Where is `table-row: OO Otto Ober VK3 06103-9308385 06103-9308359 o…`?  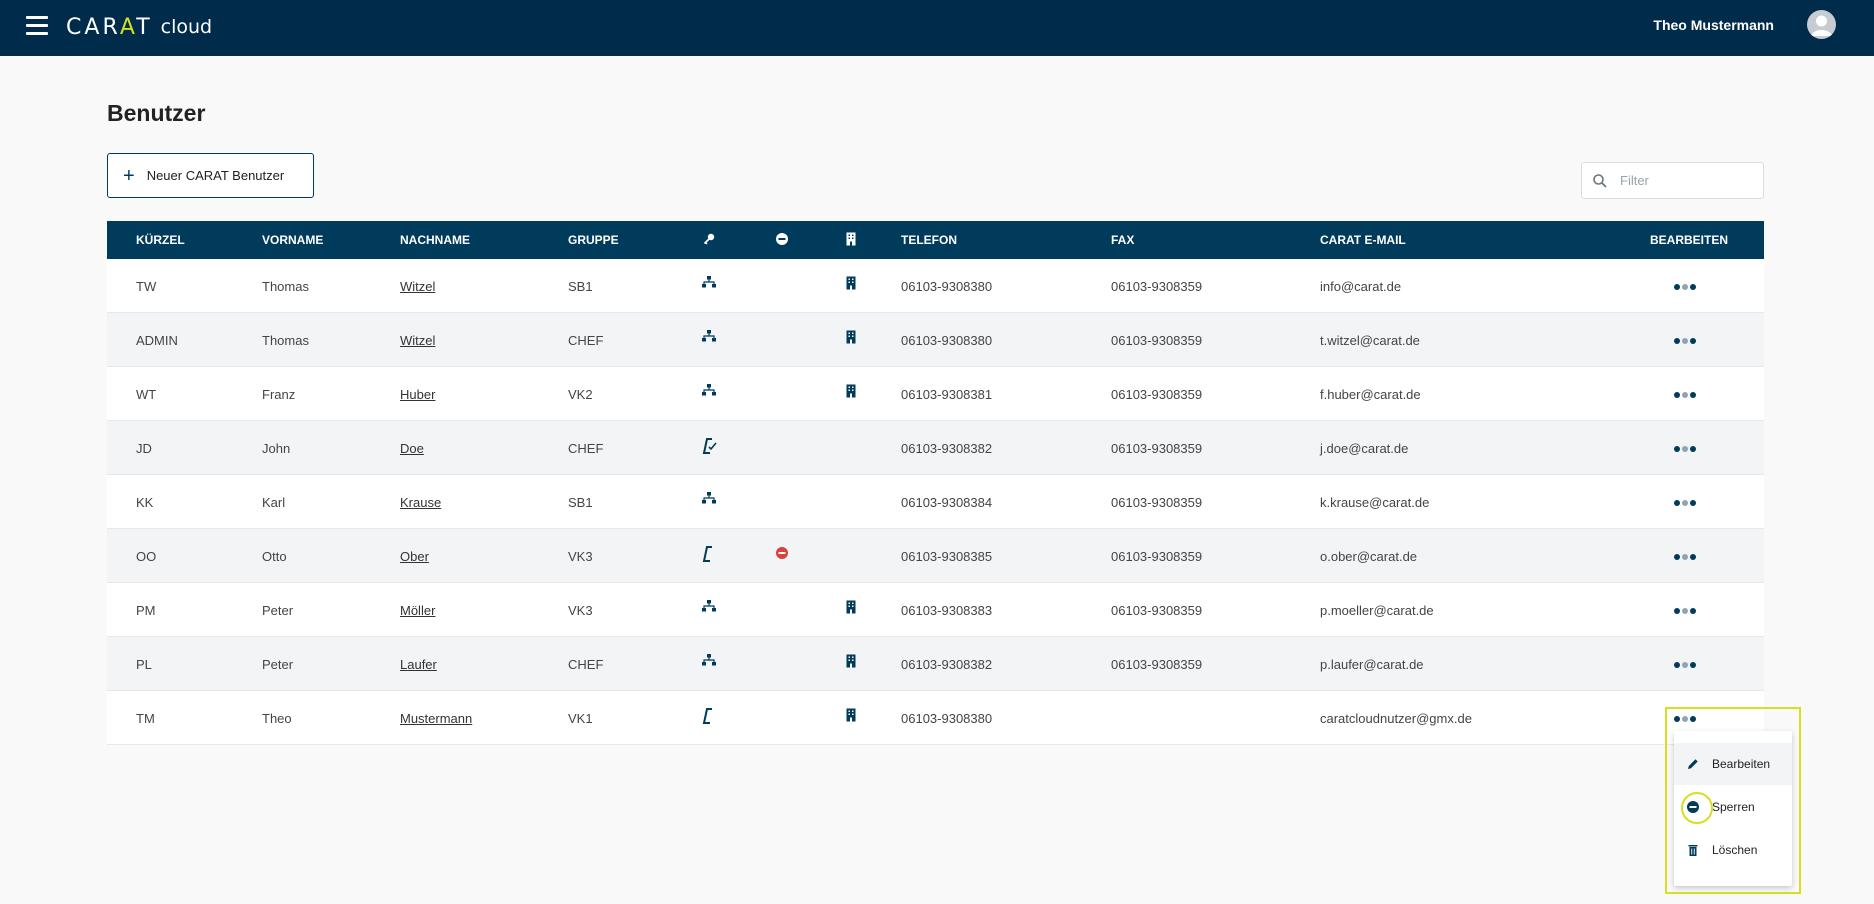
table-row: OO Otto Ober VK3 06103-9308385 06103-9308359 o… is located at coordinates (935, 556).